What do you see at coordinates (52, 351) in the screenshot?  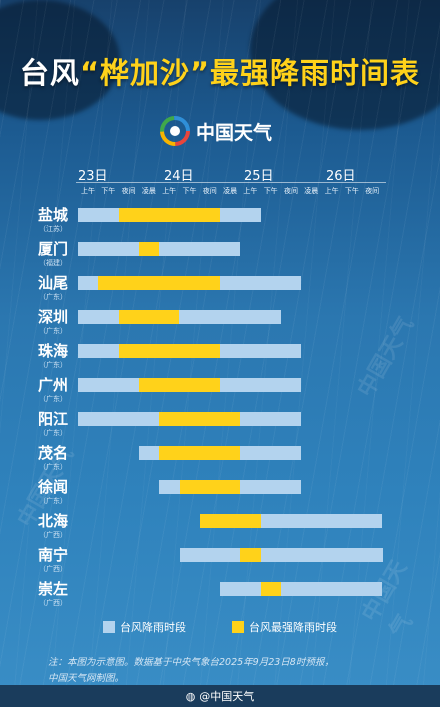 I see `city-name: 珠海` at bounding box center [52, 351].